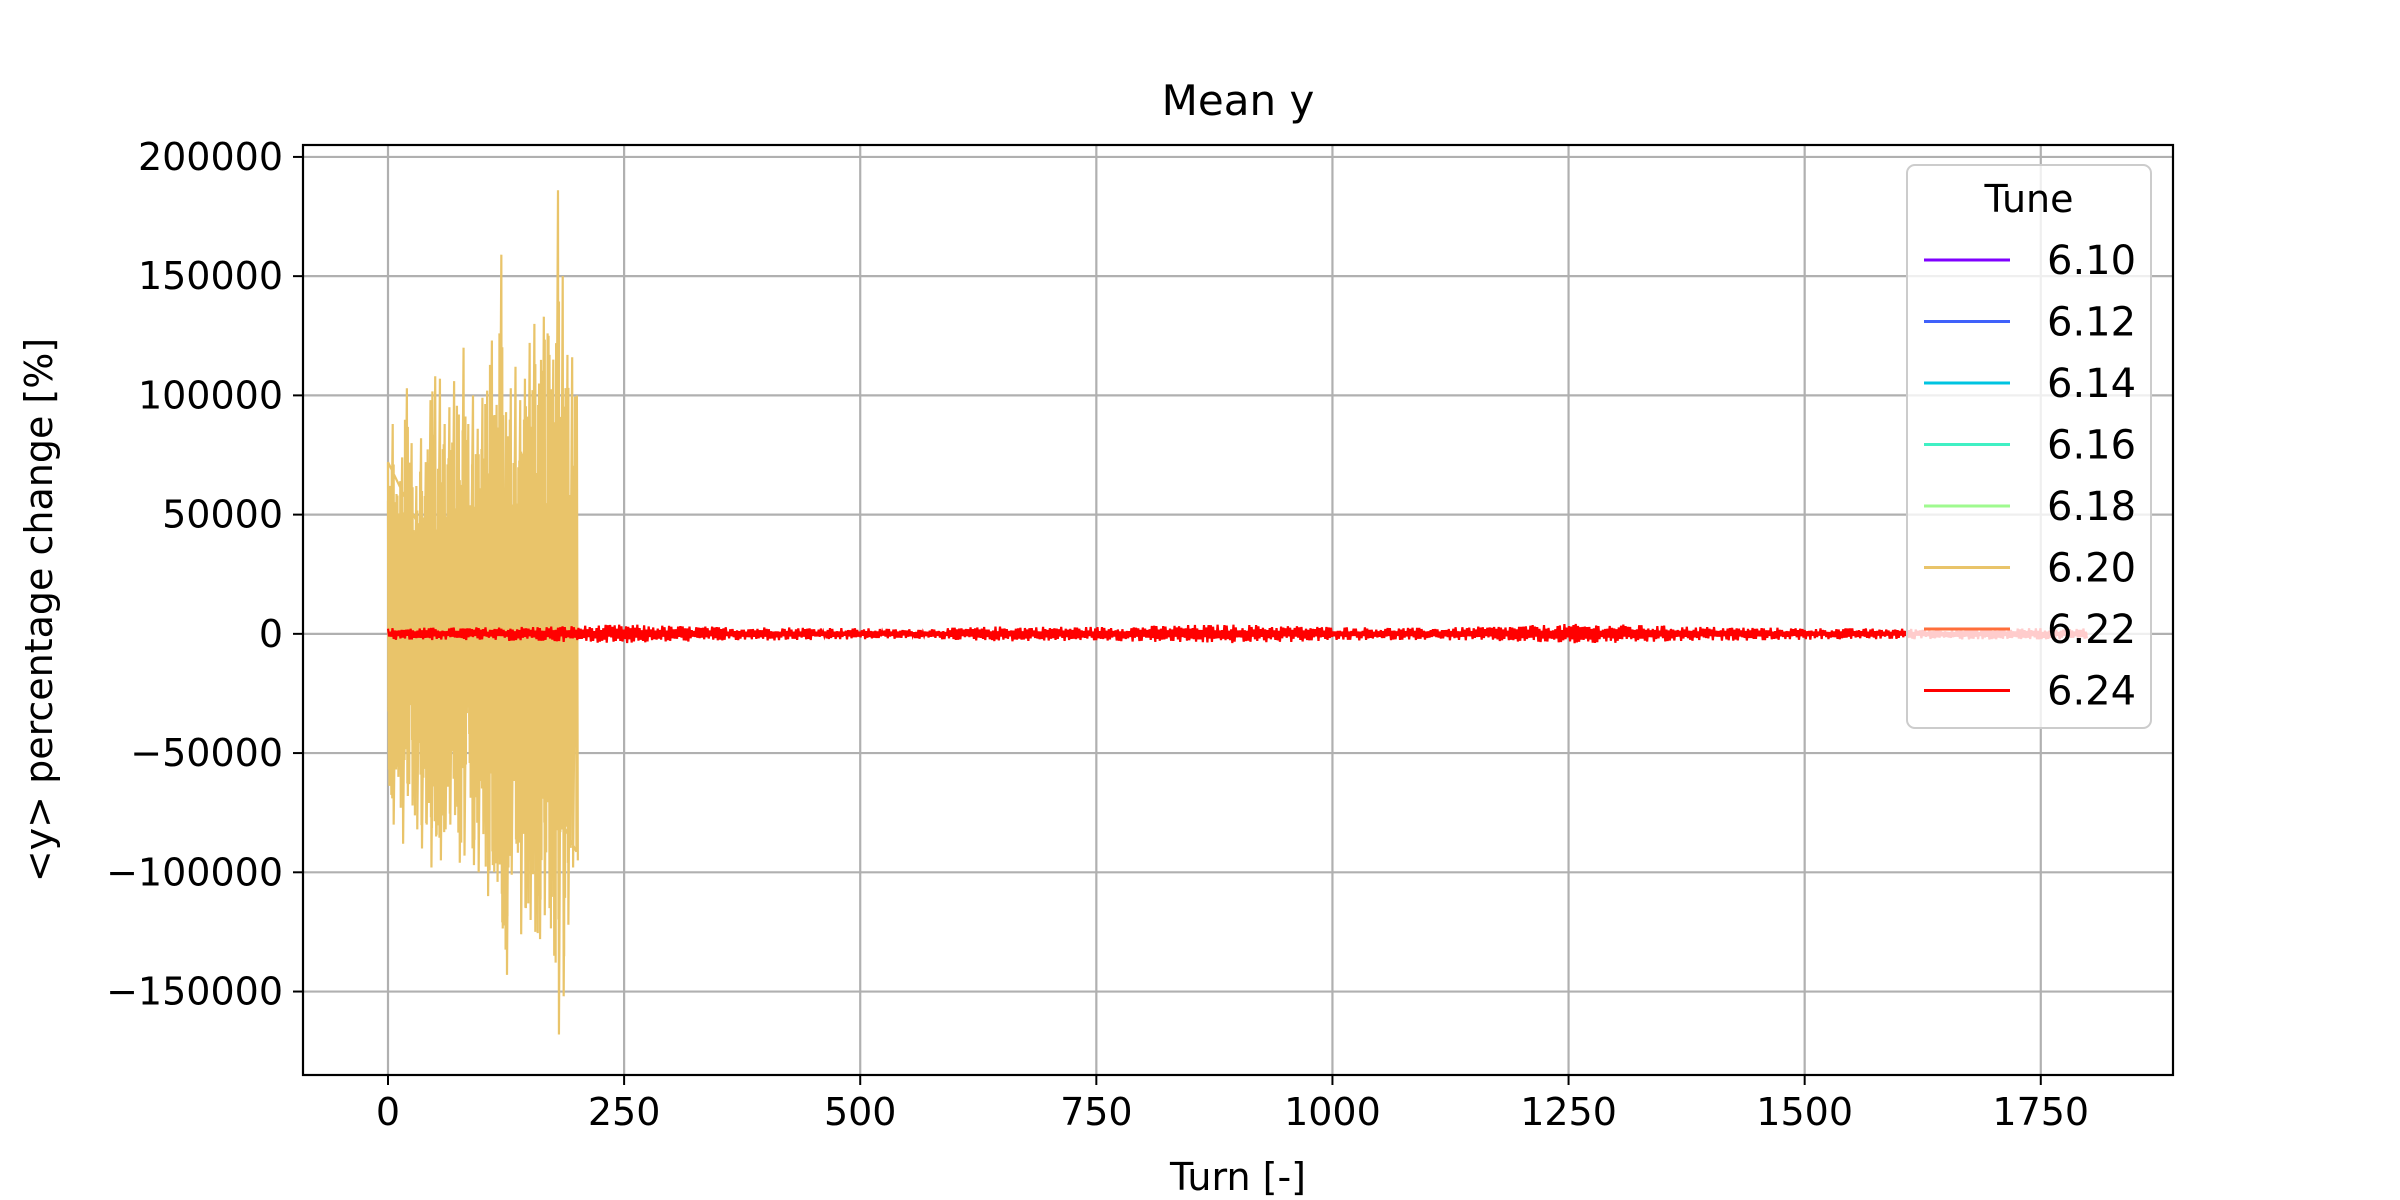 Image resolution: width=2400 pixels, height=1200 pixels. What do you see at coordinates (860, 1112) in the screenshot?
I see `x-tick-label: 500` at bounding box center [860, 1112].